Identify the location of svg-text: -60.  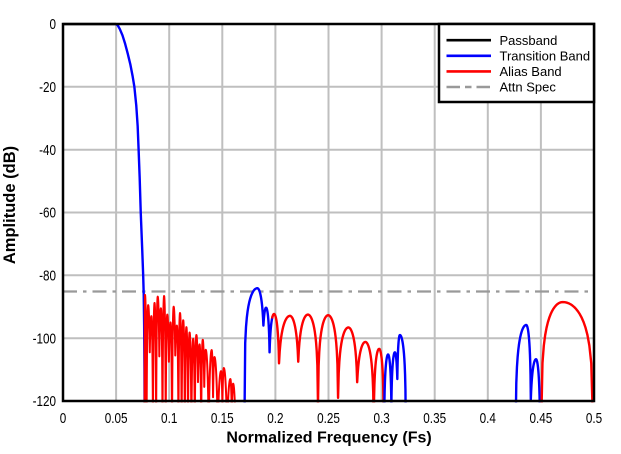
(47, 213).